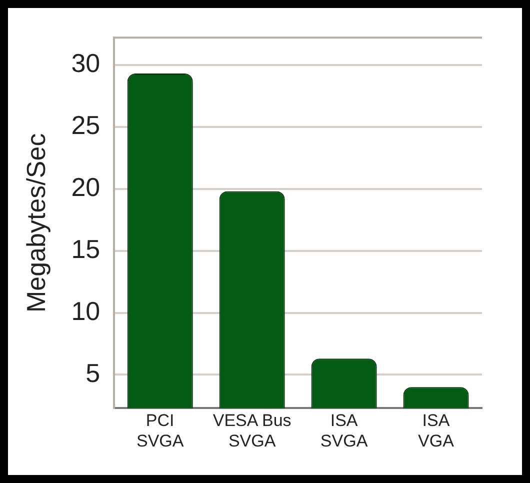  Describe the element at coordinates (85, 249) in the screenshot. I see `y-tick-label: 15` at that location.